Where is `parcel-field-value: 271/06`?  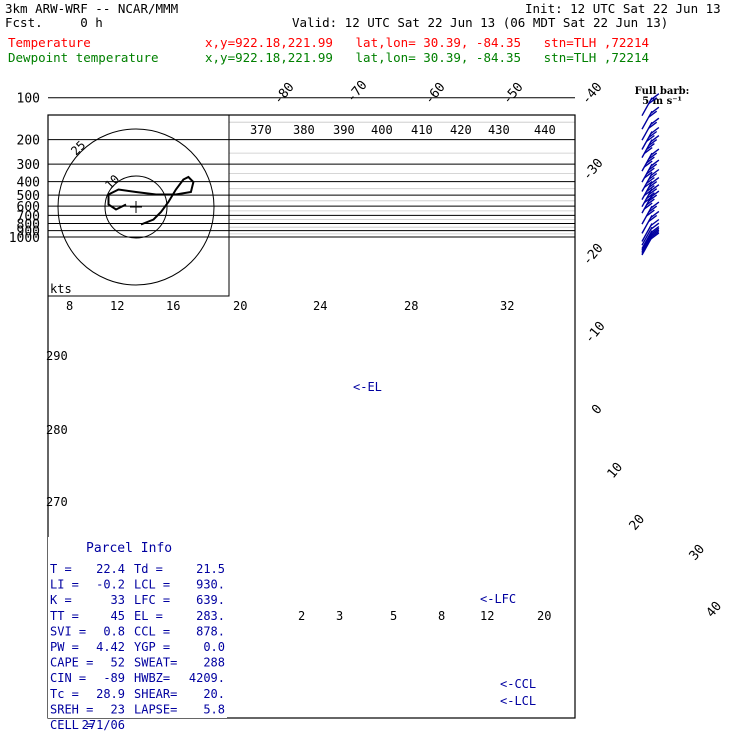 parcel-field-value: 271/06 is located at coordinates (103, 725).